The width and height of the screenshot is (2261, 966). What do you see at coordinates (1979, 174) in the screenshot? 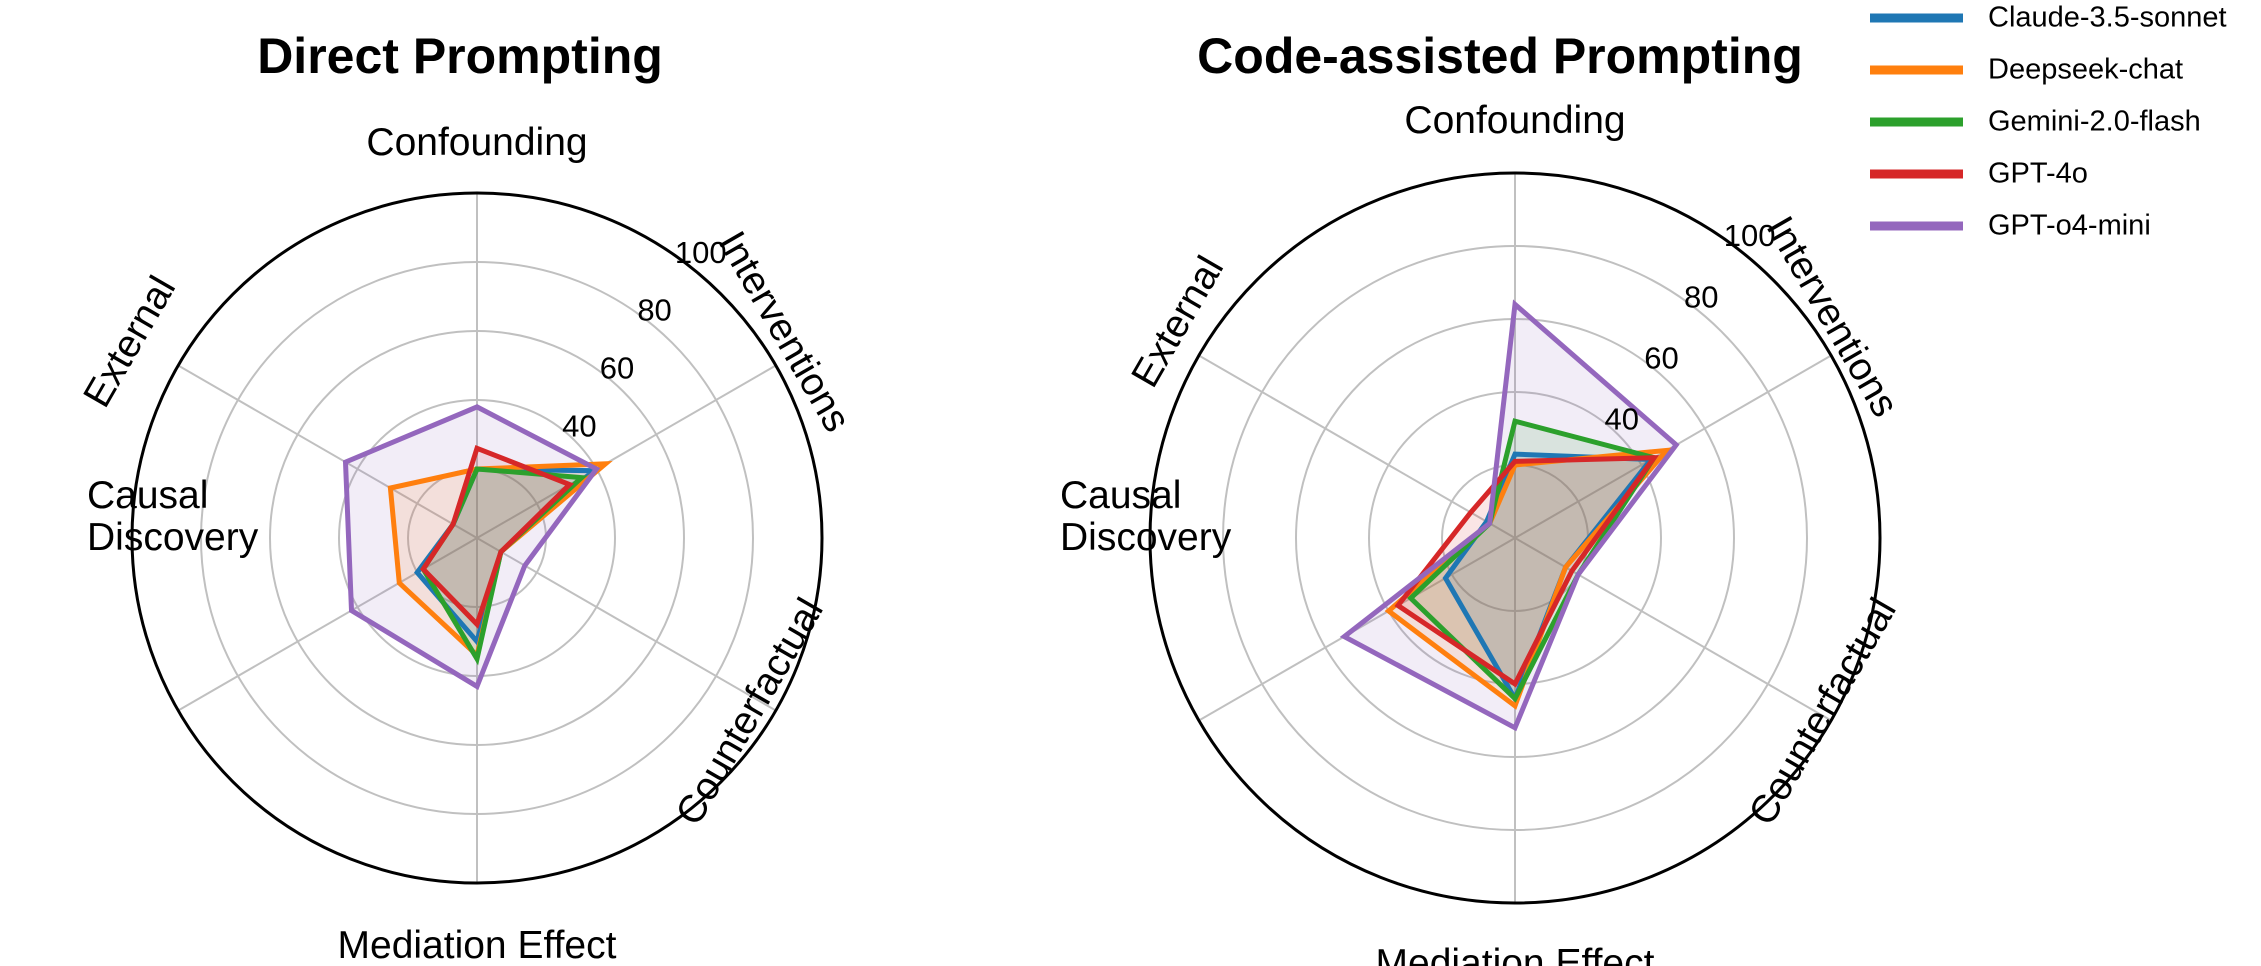
I see `legend-item-gpt-4o: GPT-4o` at bounding box center [1979, 174].